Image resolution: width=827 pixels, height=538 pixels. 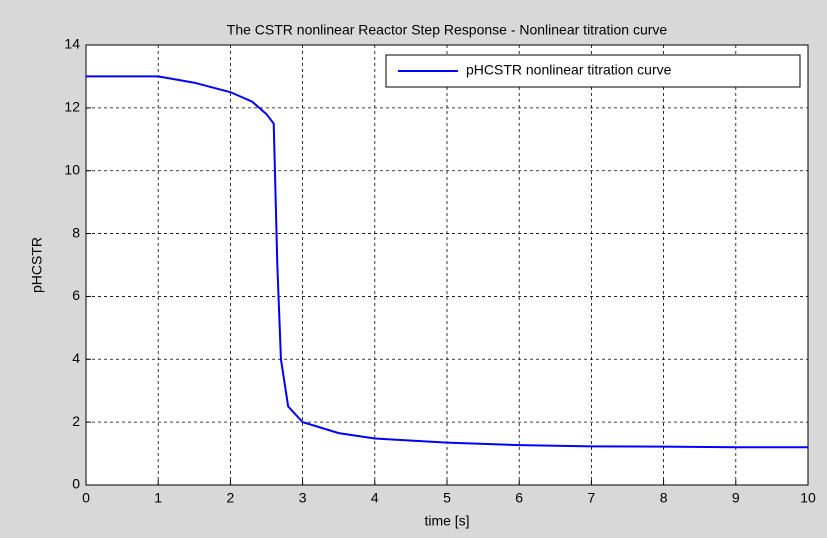 I want to click on x-tick-label: 2, so click(x=231, y=498).